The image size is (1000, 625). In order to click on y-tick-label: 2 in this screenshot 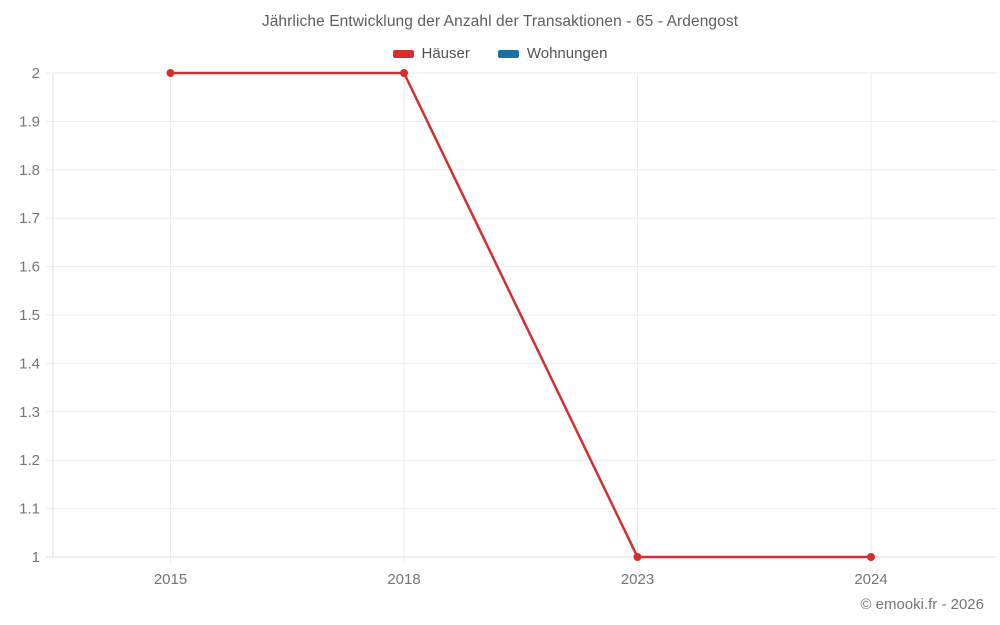, I will do `click(36, 73)`.